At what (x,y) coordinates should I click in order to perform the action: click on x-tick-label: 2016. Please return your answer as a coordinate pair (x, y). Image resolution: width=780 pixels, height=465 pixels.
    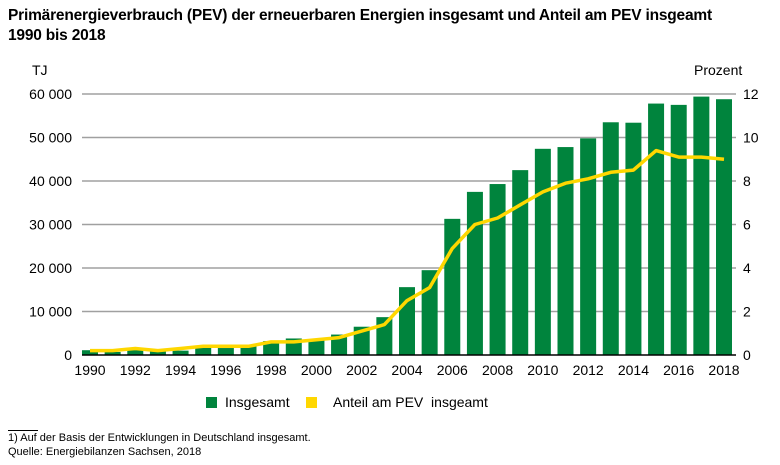
    Looking at the image, I should click on (678, 370).